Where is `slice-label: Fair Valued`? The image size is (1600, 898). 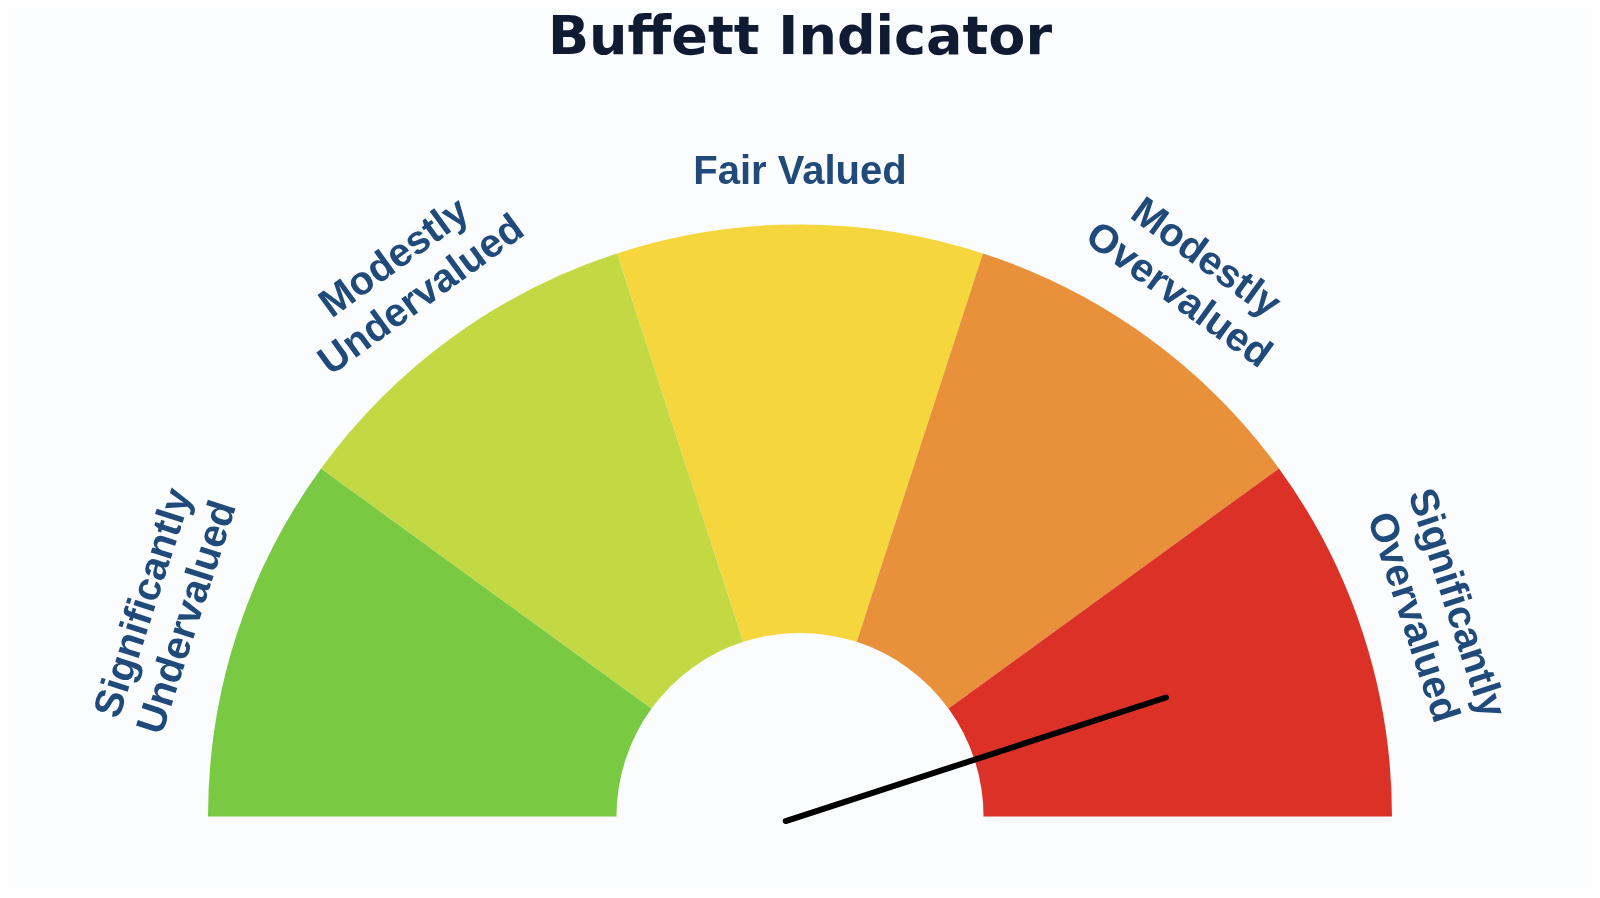 slice-label: Fair Valued is located at coordinates (800, 170).